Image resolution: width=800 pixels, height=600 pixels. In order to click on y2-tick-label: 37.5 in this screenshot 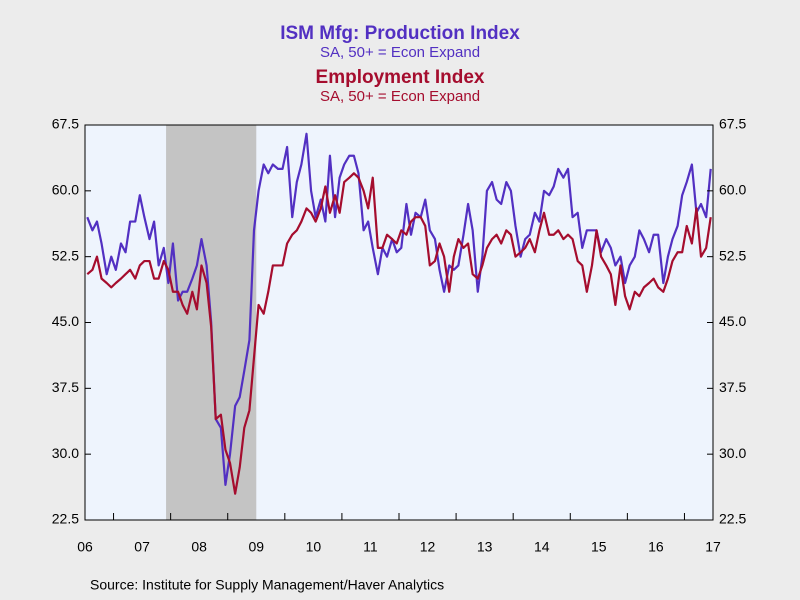, I will do `click(732, 387)`.